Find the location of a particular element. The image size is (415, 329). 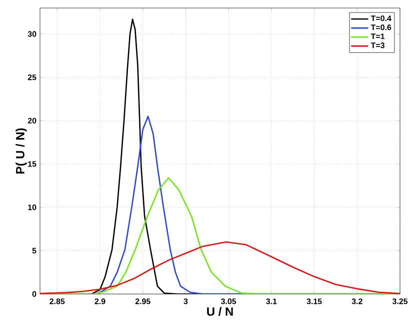

line-series is located at coordinates (220, 267).